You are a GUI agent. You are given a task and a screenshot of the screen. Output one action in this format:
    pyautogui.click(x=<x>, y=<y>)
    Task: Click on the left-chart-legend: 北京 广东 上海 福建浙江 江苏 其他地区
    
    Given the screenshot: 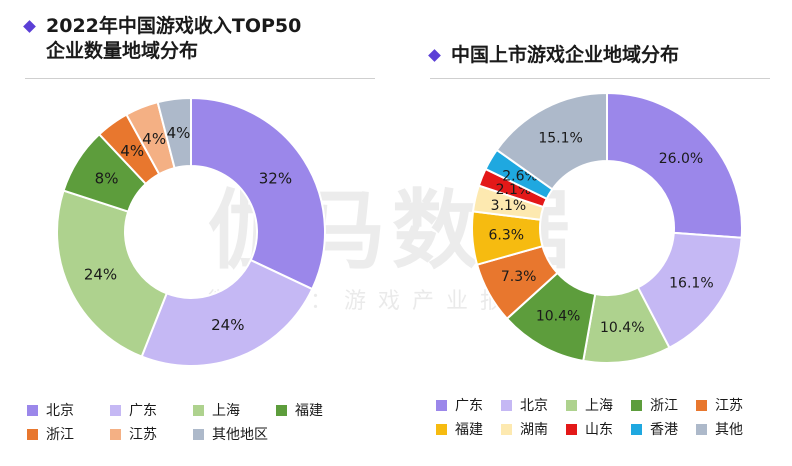 What is the action you would take?
    pyautogui.click(x=193, y=422)
    